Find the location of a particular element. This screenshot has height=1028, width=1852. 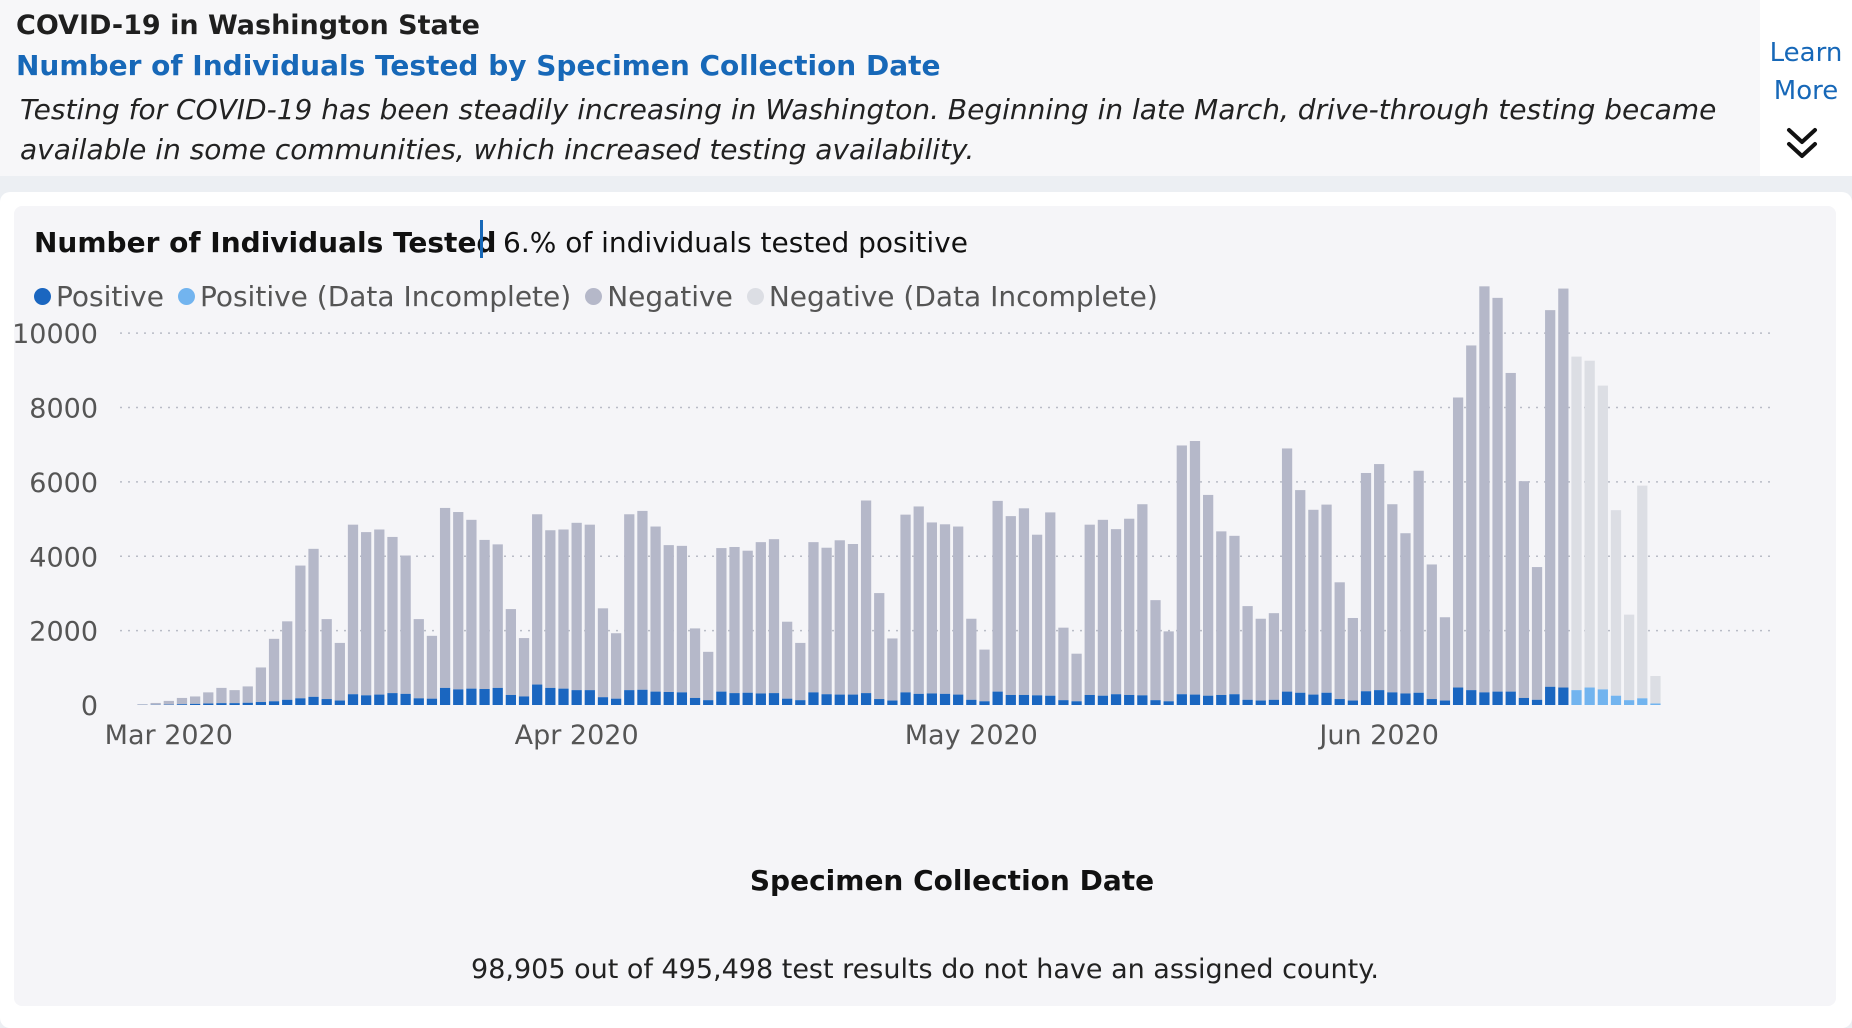

y-tick-label-8000: 8000 is located at coordinates (63, 409).